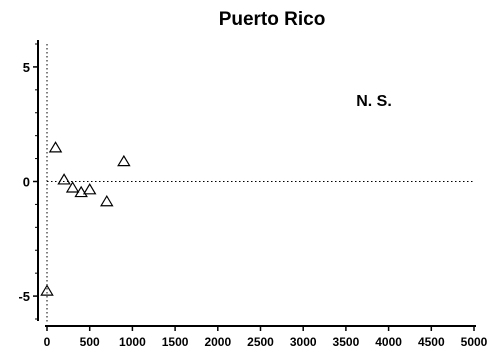 The height and width of the screenshot is (363, 491). Describe the element at coordinates (272, 19) in the screenshot. I see `chart-title: Puerto Rico` at that location.